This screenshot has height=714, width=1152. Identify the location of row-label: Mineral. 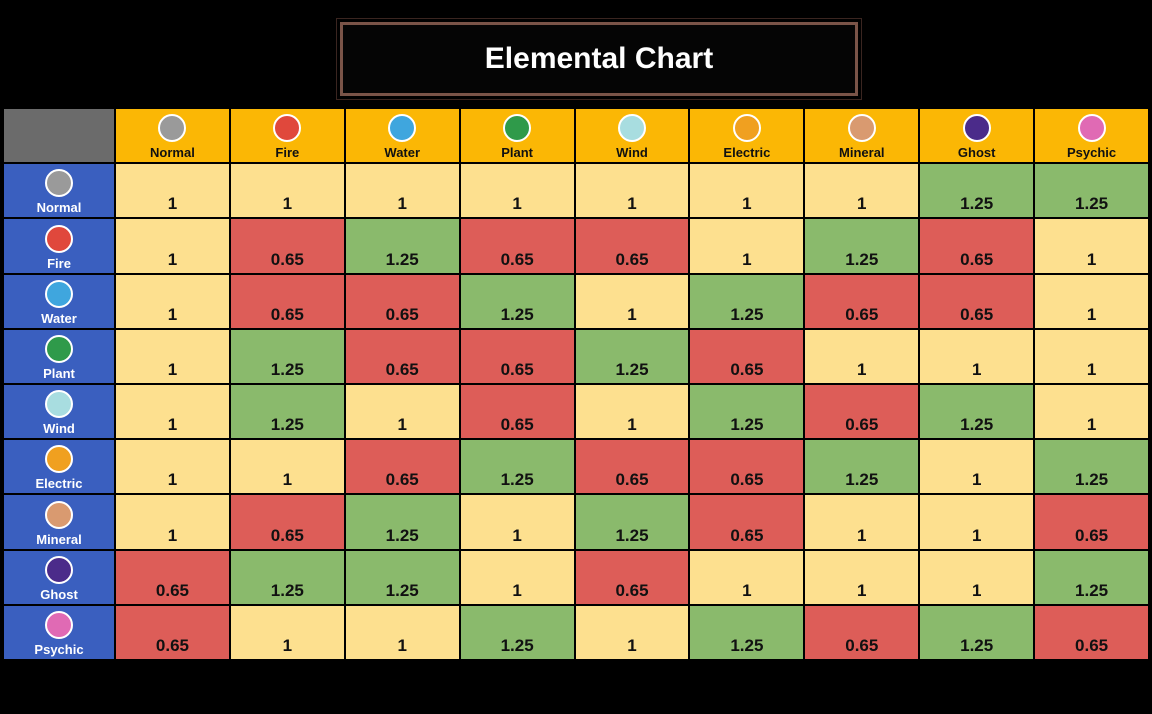
(59, 539).